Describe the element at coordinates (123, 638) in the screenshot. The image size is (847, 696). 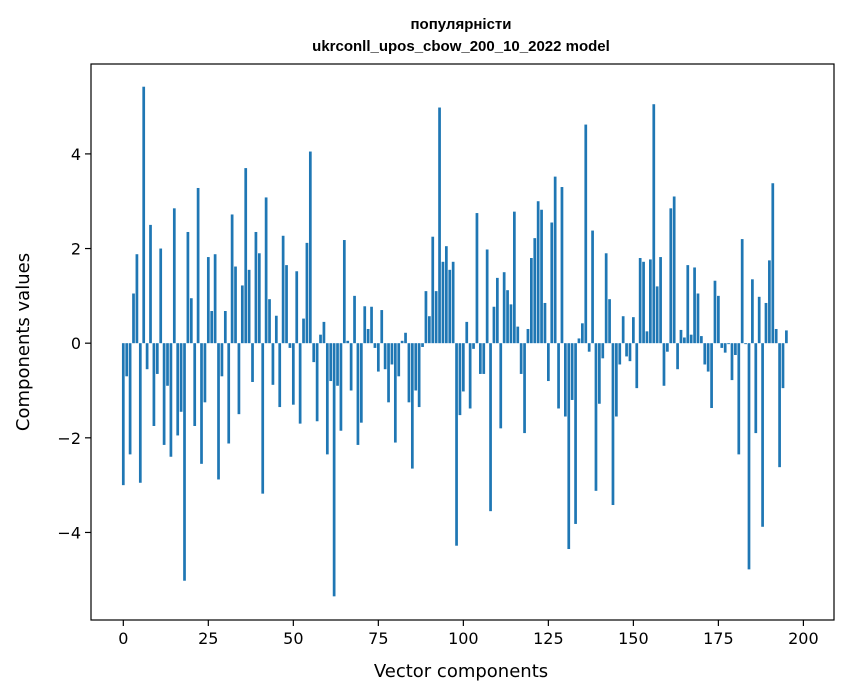
I see `x-tick-label: 0` at that location.